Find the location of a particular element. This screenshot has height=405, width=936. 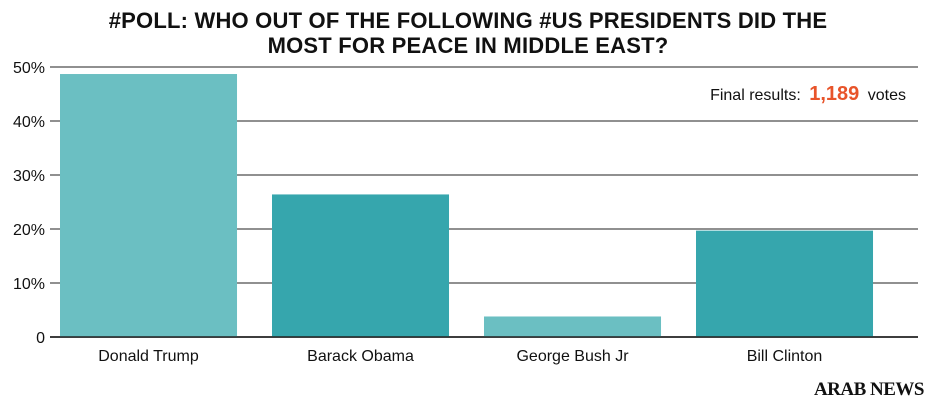

bar-donald-trump is located at coordinates (149, 206).